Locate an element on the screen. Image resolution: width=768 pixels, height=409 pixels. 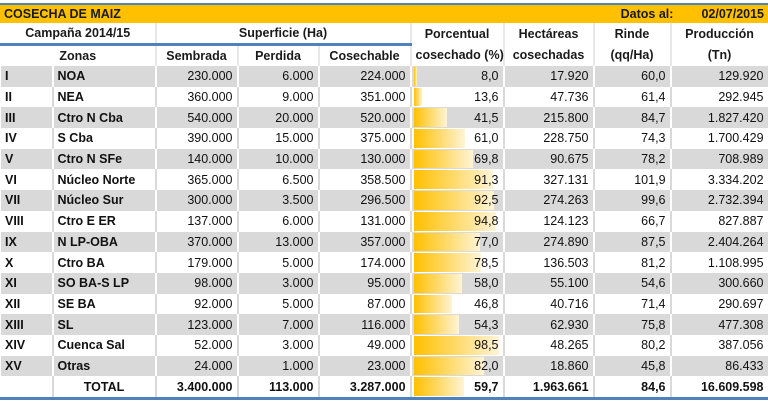
produccion-cell: 300.660 is located at coordinates (719, 283).